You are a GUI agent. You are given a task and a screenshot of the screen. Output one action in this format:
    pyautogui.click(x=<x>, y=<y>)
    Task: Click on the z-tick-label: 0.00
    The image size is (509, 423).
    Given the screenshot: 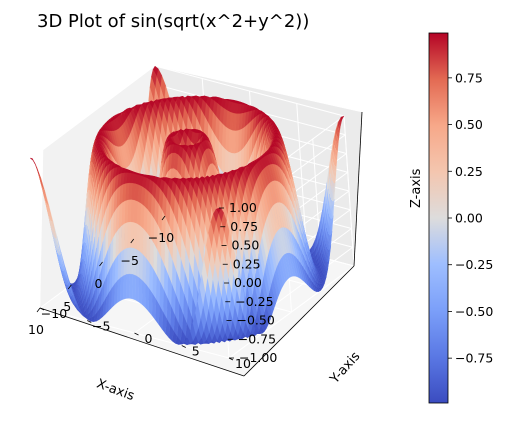 What is the action you would take?
    pyautogui.click(x=248, y=282)
    